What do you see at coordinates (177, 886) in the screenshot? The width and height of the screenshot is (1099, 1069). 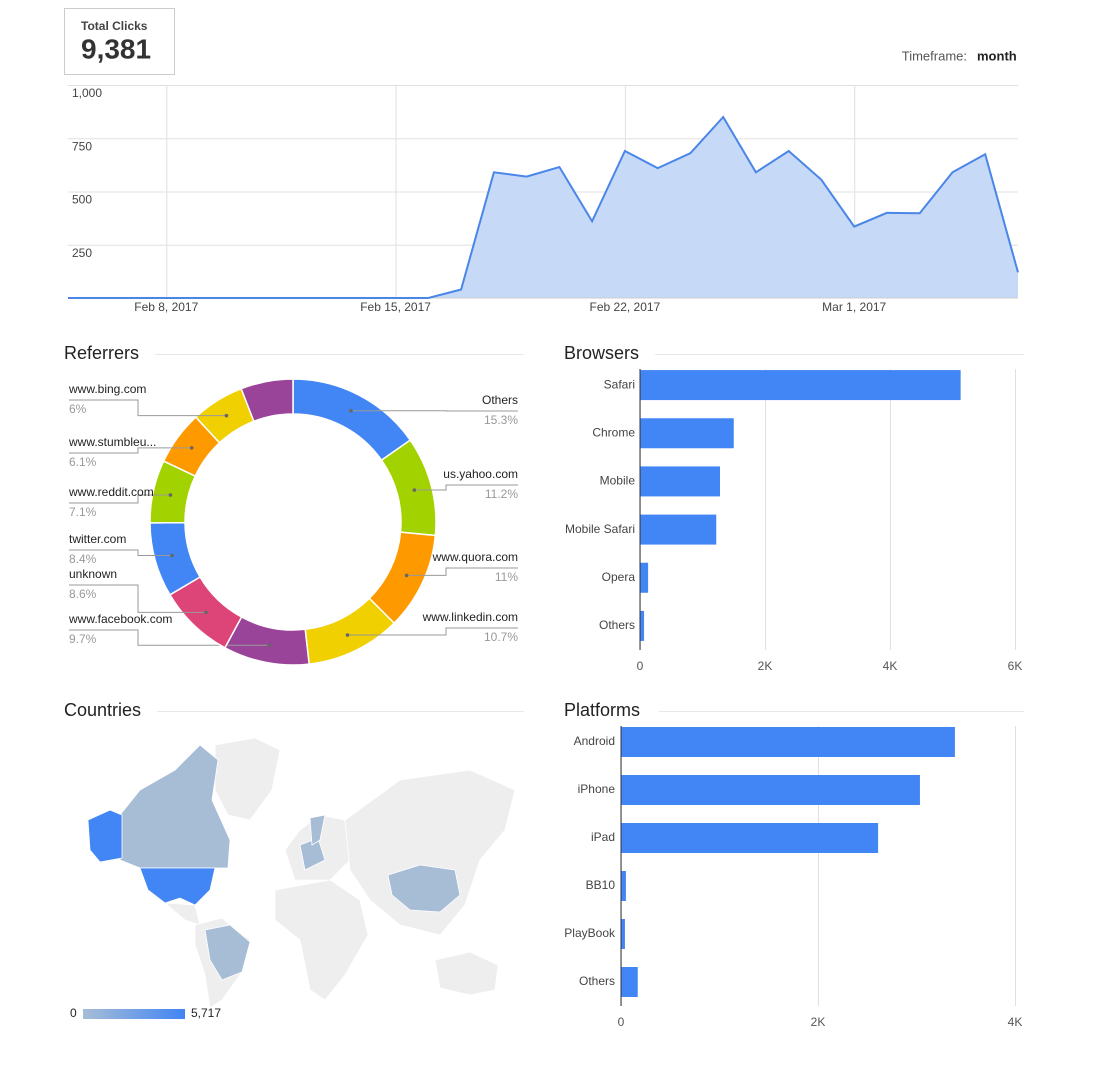 I see `usa` at bounding box center [177, 886].